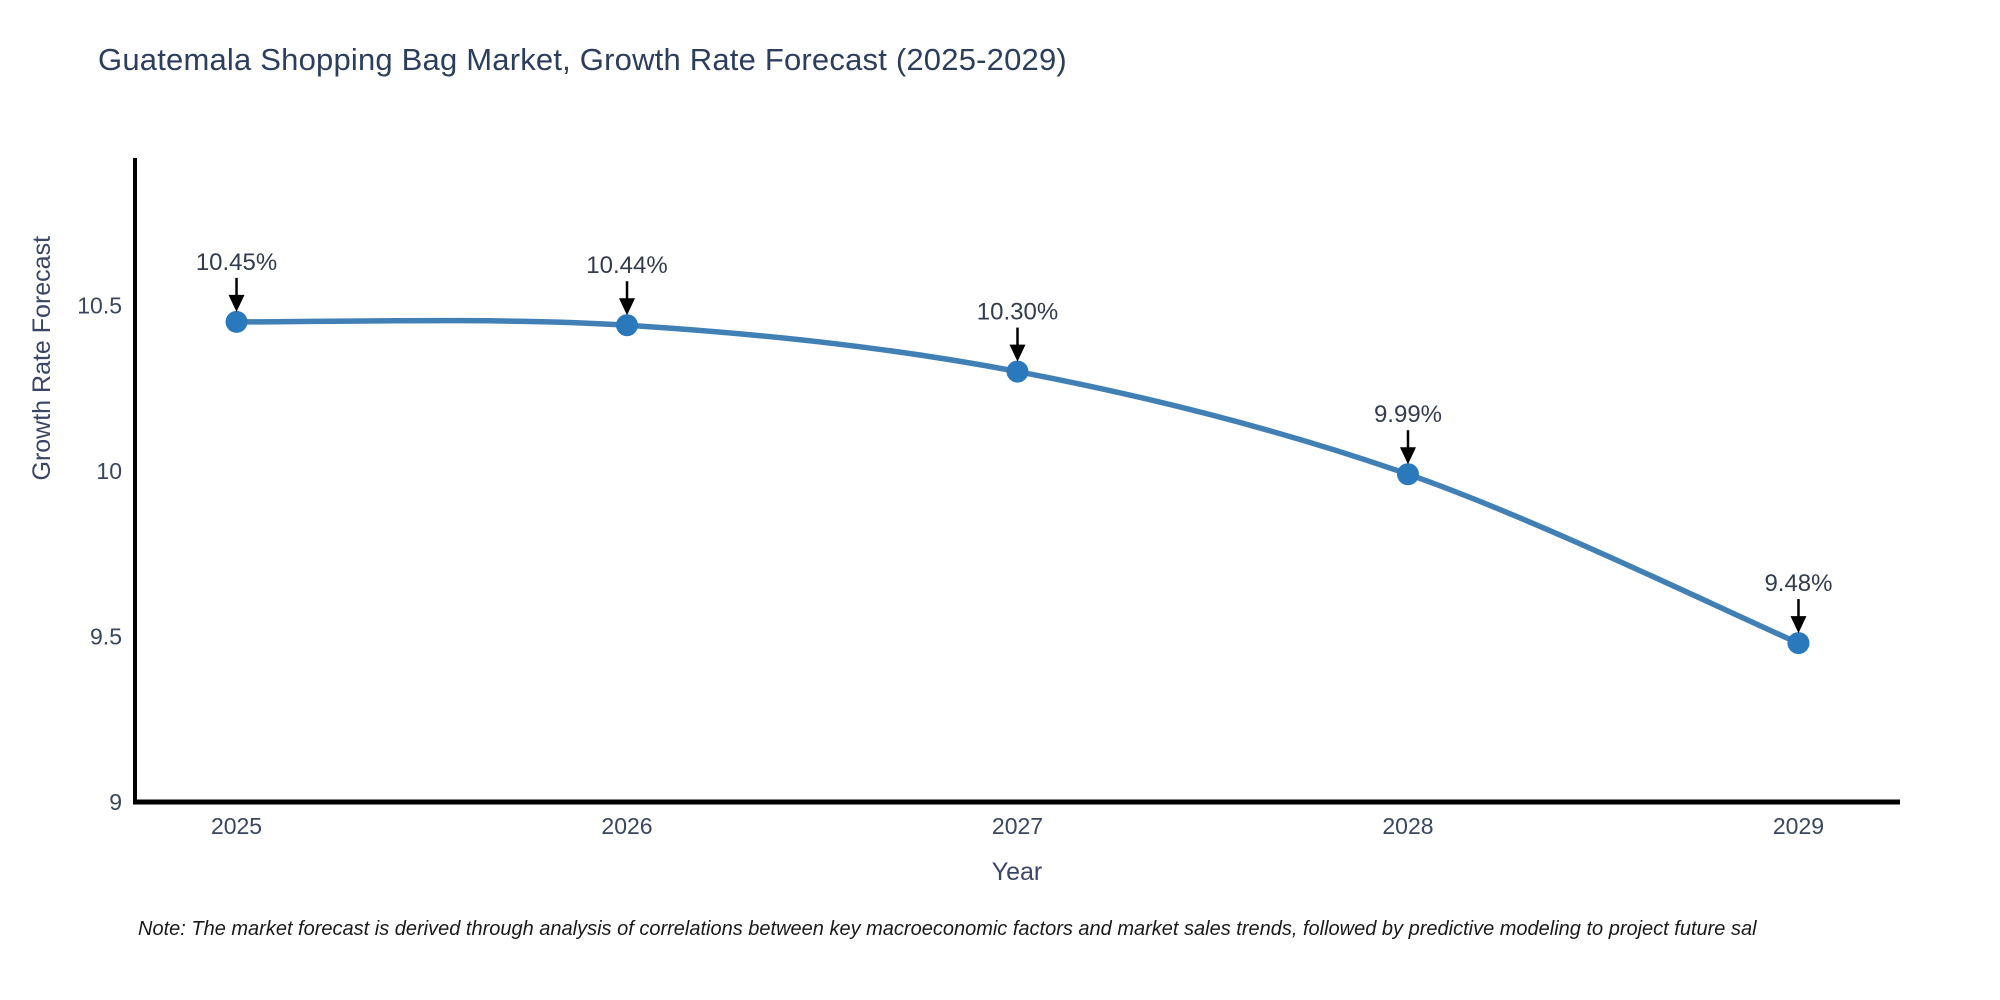  I want to click on y-tick-label: 9.5, so click(106, 636).